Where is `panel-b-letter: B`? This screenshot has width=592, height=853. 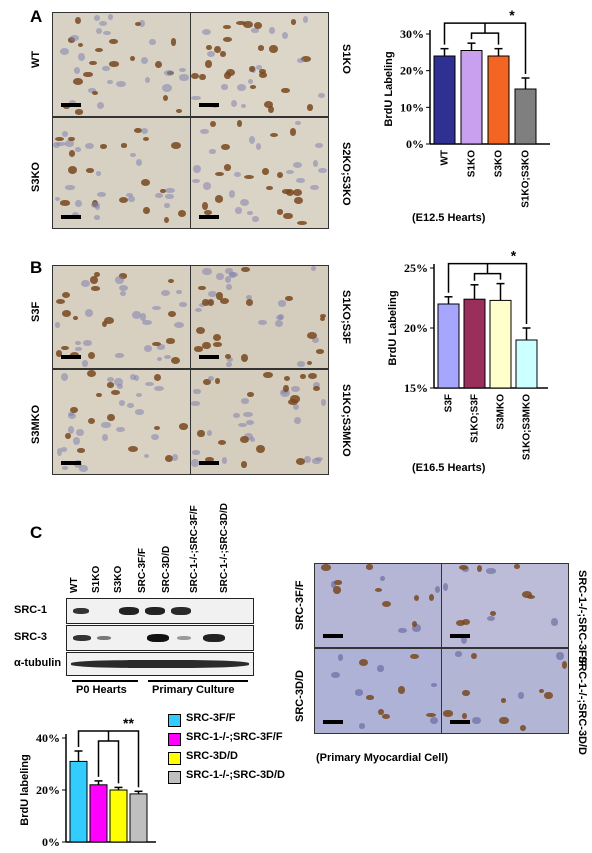
panel-b-letter: B is located at coordinates (36, 267).